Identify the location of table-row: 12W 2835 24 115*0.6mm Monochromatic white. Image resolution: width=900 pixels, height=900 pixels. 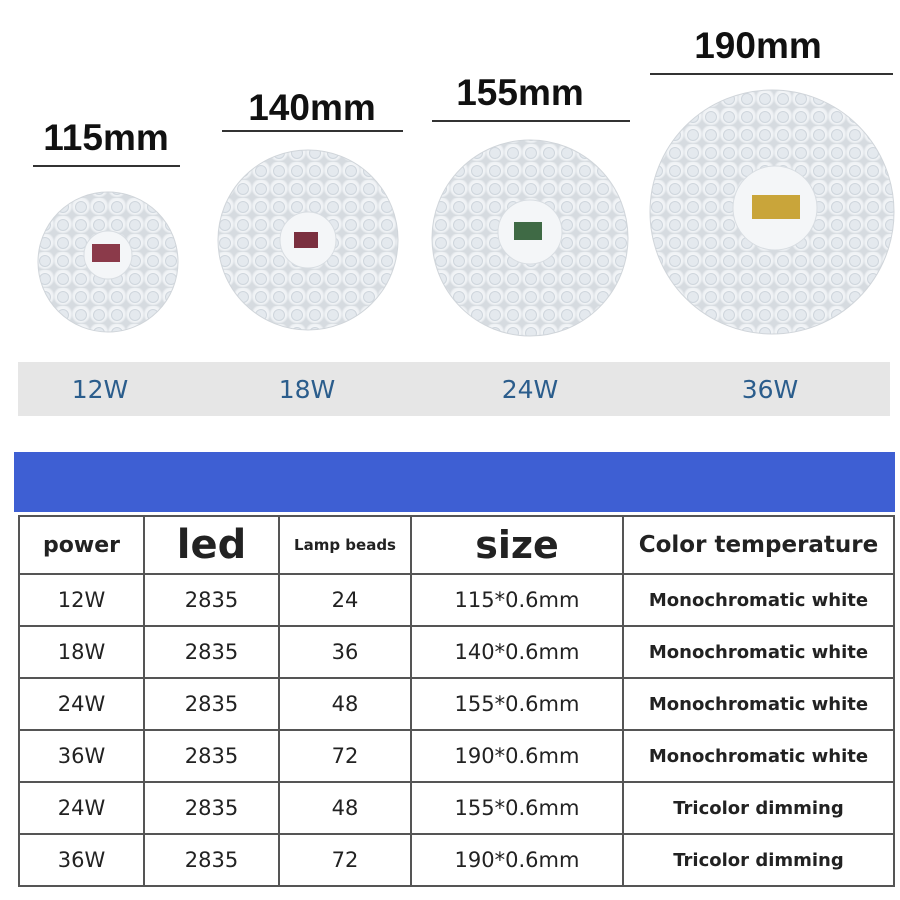
(456, 600).